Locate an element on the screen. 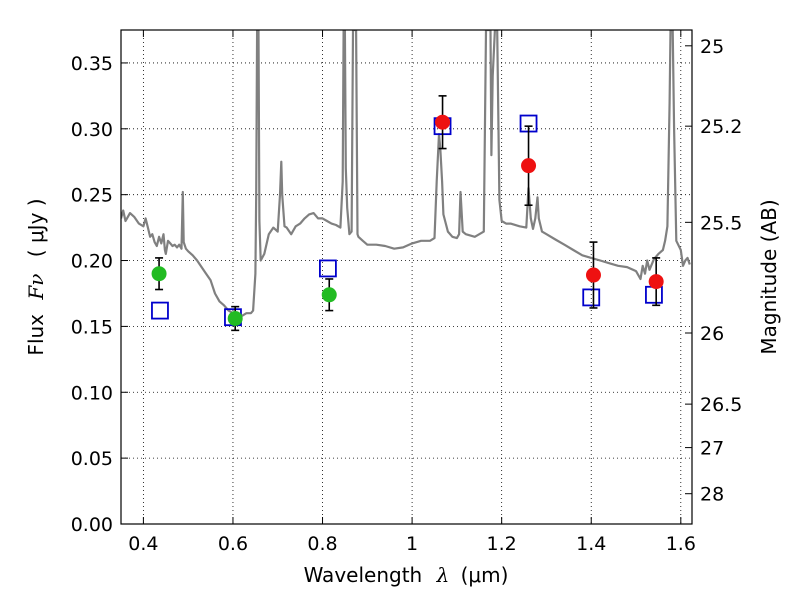 This screenshot has width=800, height=600. y-axis-label-symbol: Fν is located at coordinates (36, 287).